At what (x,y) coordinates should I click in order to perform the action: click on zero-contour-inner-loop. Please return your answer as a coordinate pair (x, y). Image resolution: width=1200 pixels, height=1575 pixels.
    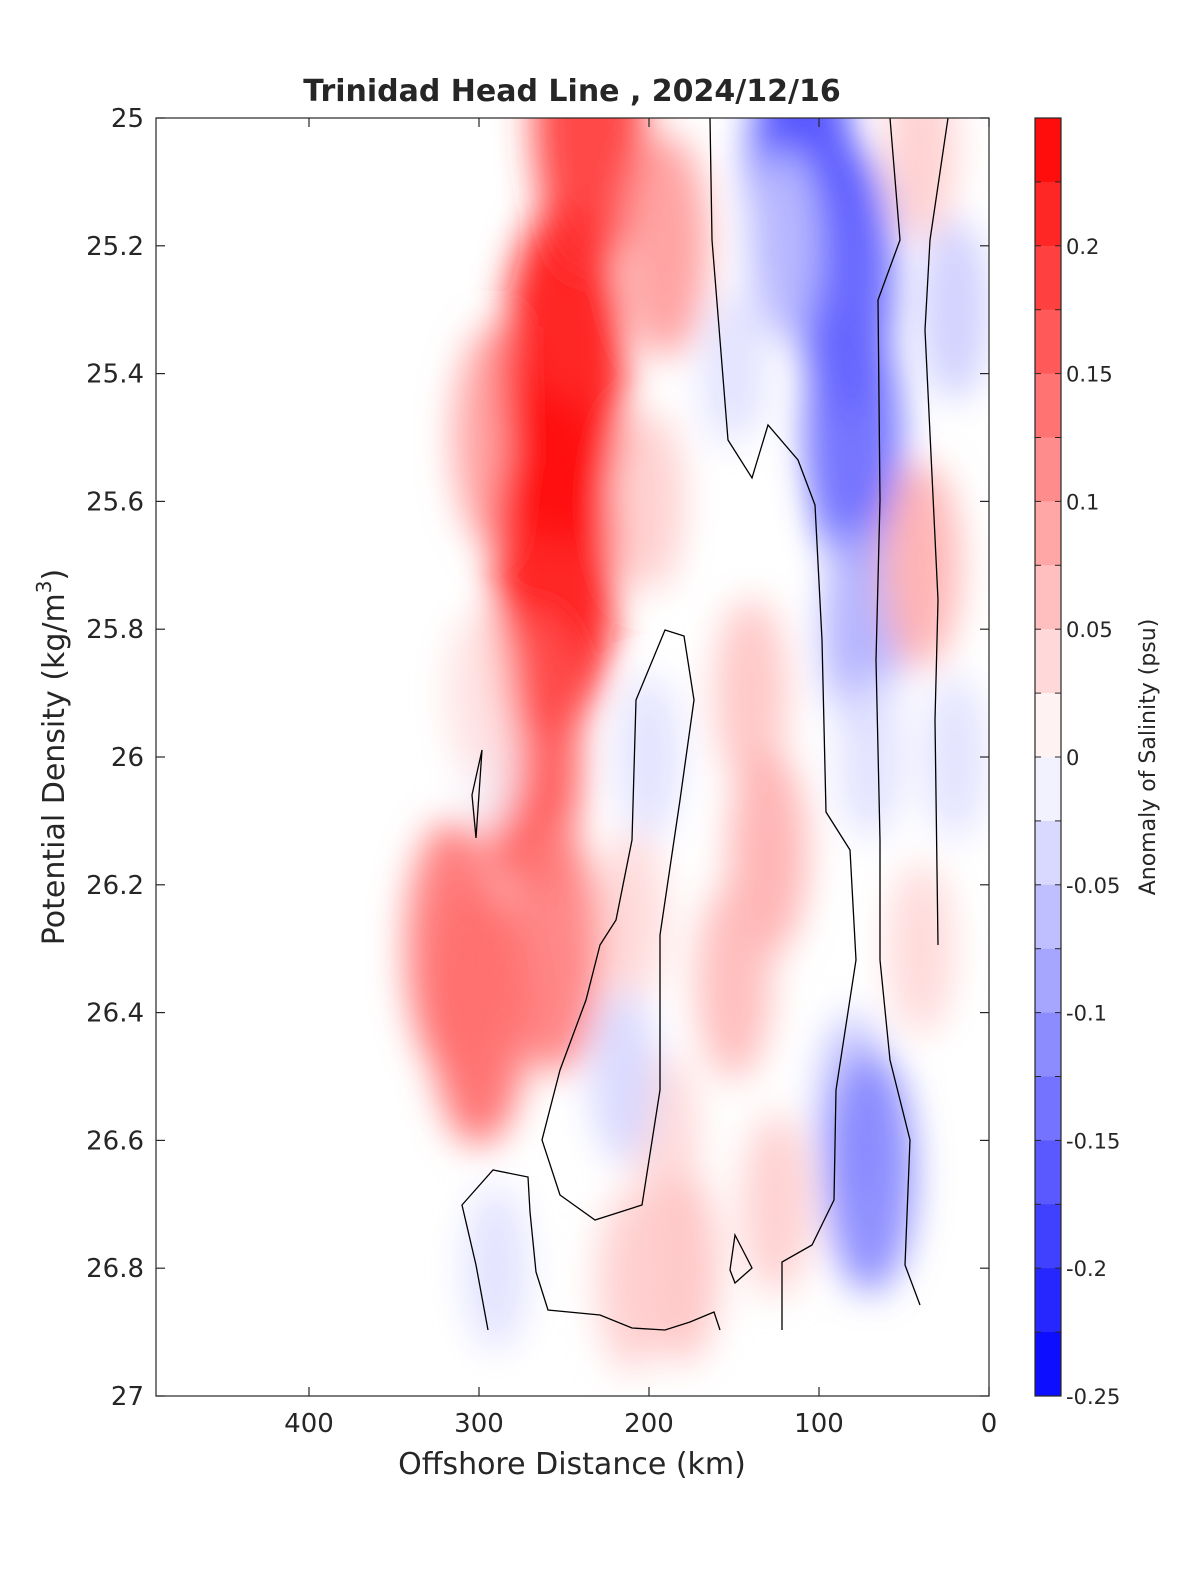
    Looking at the image, I should click on (618, 925).